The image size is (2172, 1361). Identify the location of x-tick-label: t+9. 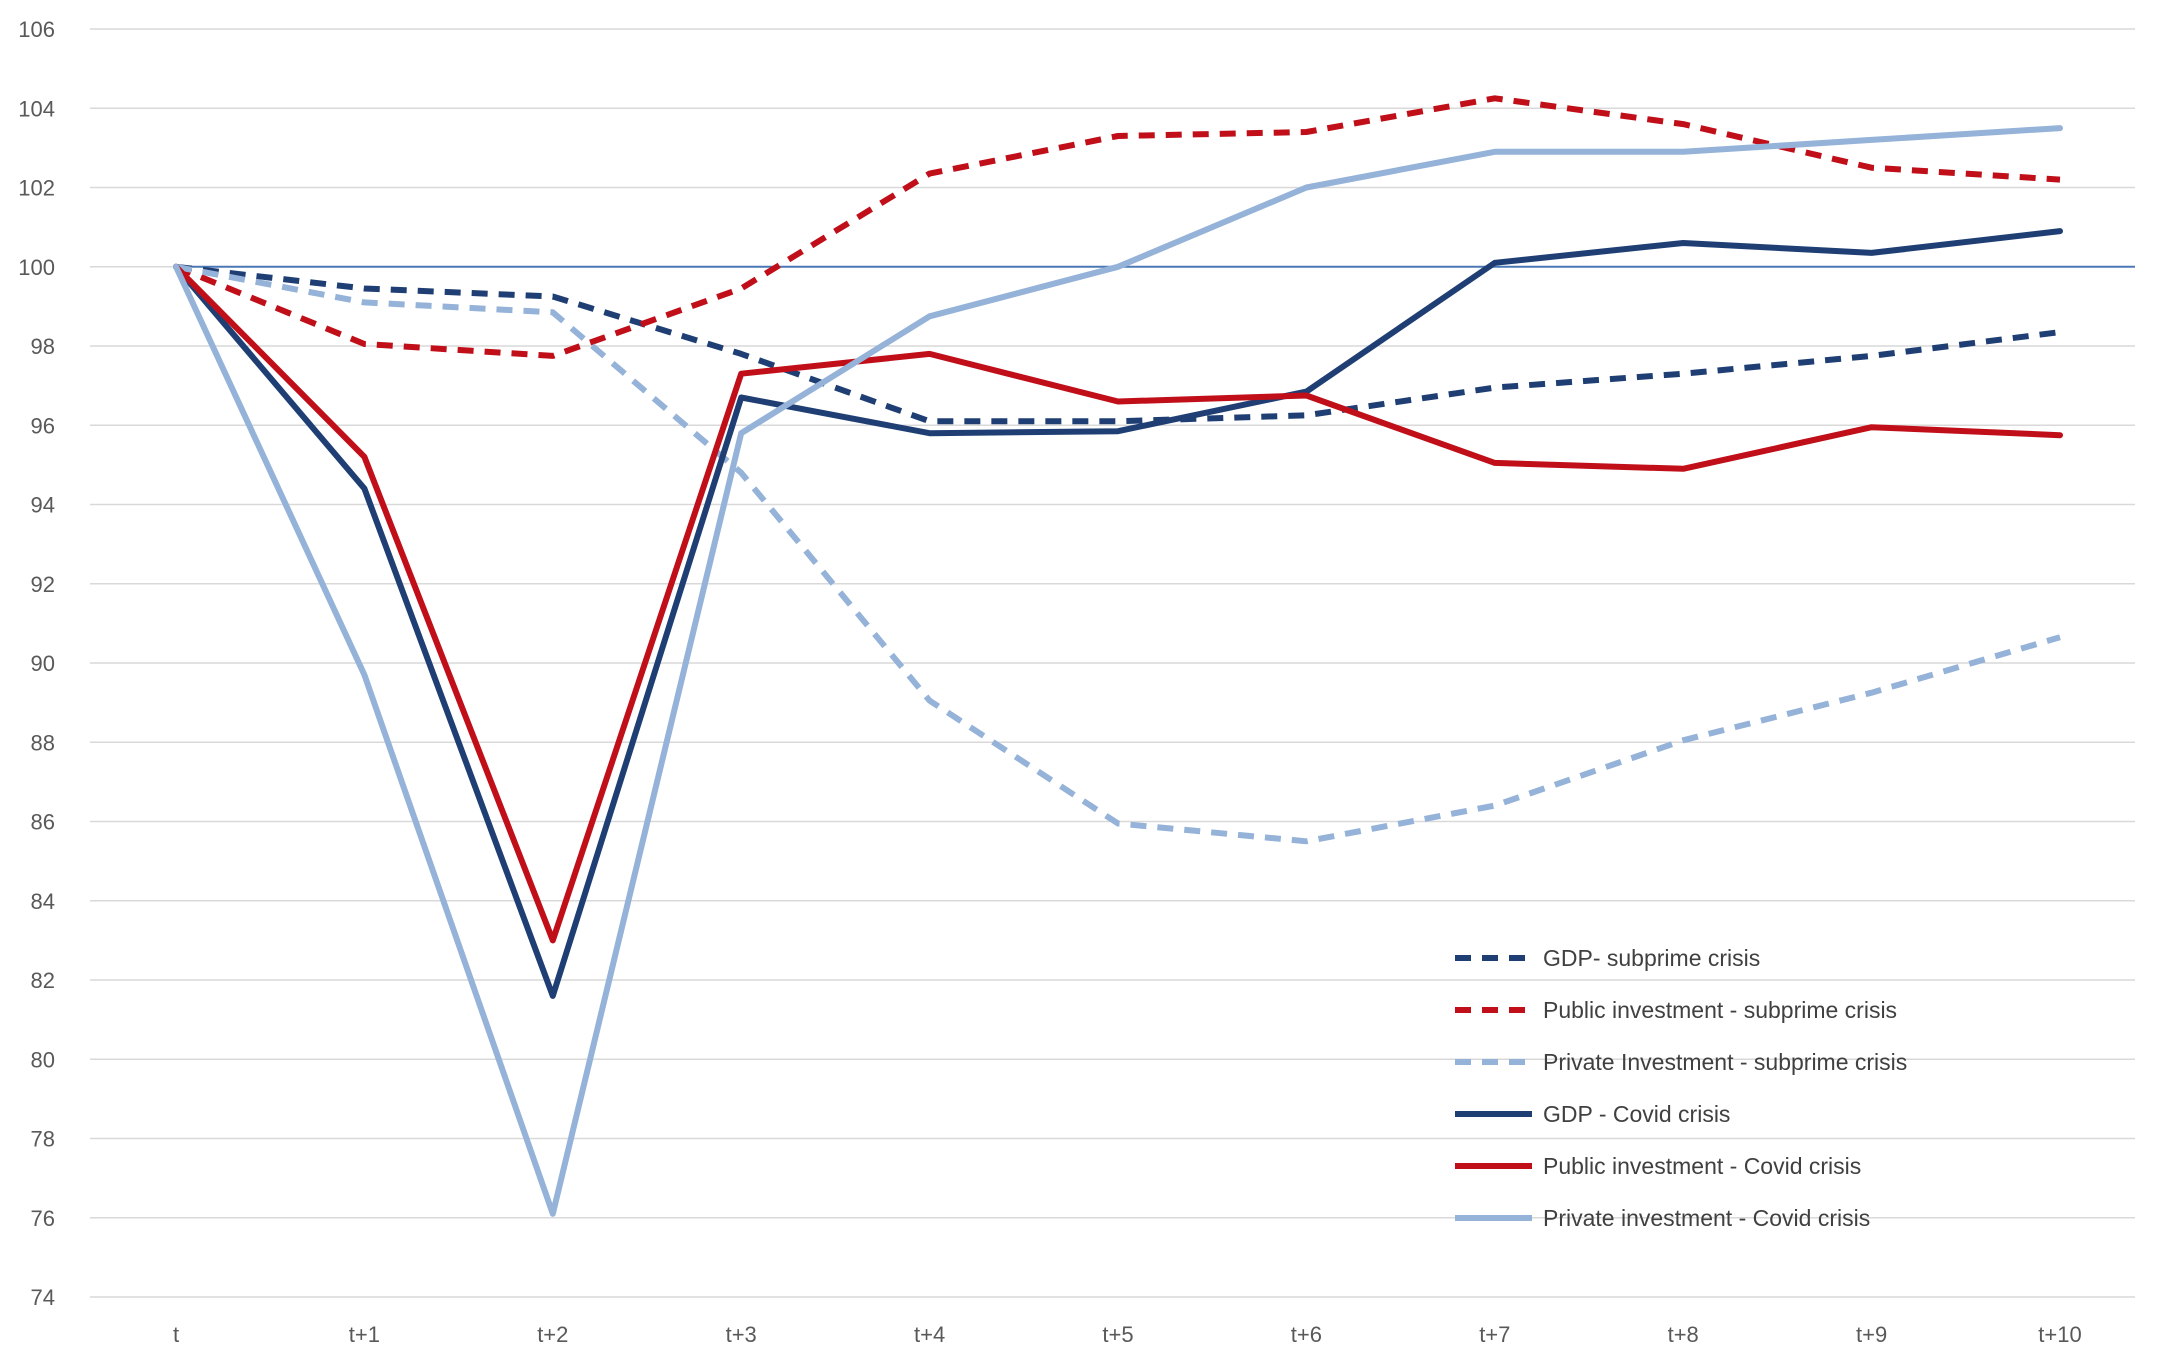
(1871, 1334).